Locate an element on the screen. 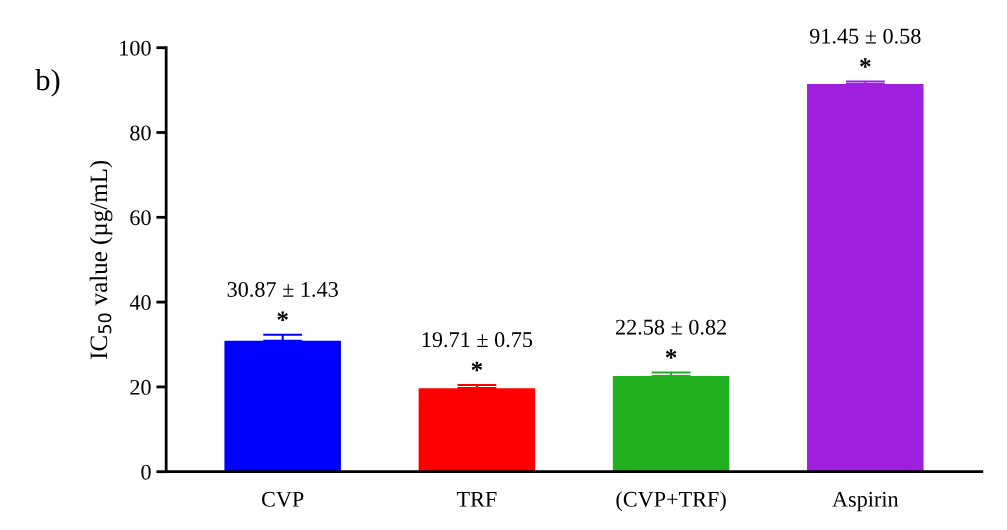 This screenshot has width=1007, height=530. data-label: 22.58 ± 0.82 is located at coordinates (670, 327).